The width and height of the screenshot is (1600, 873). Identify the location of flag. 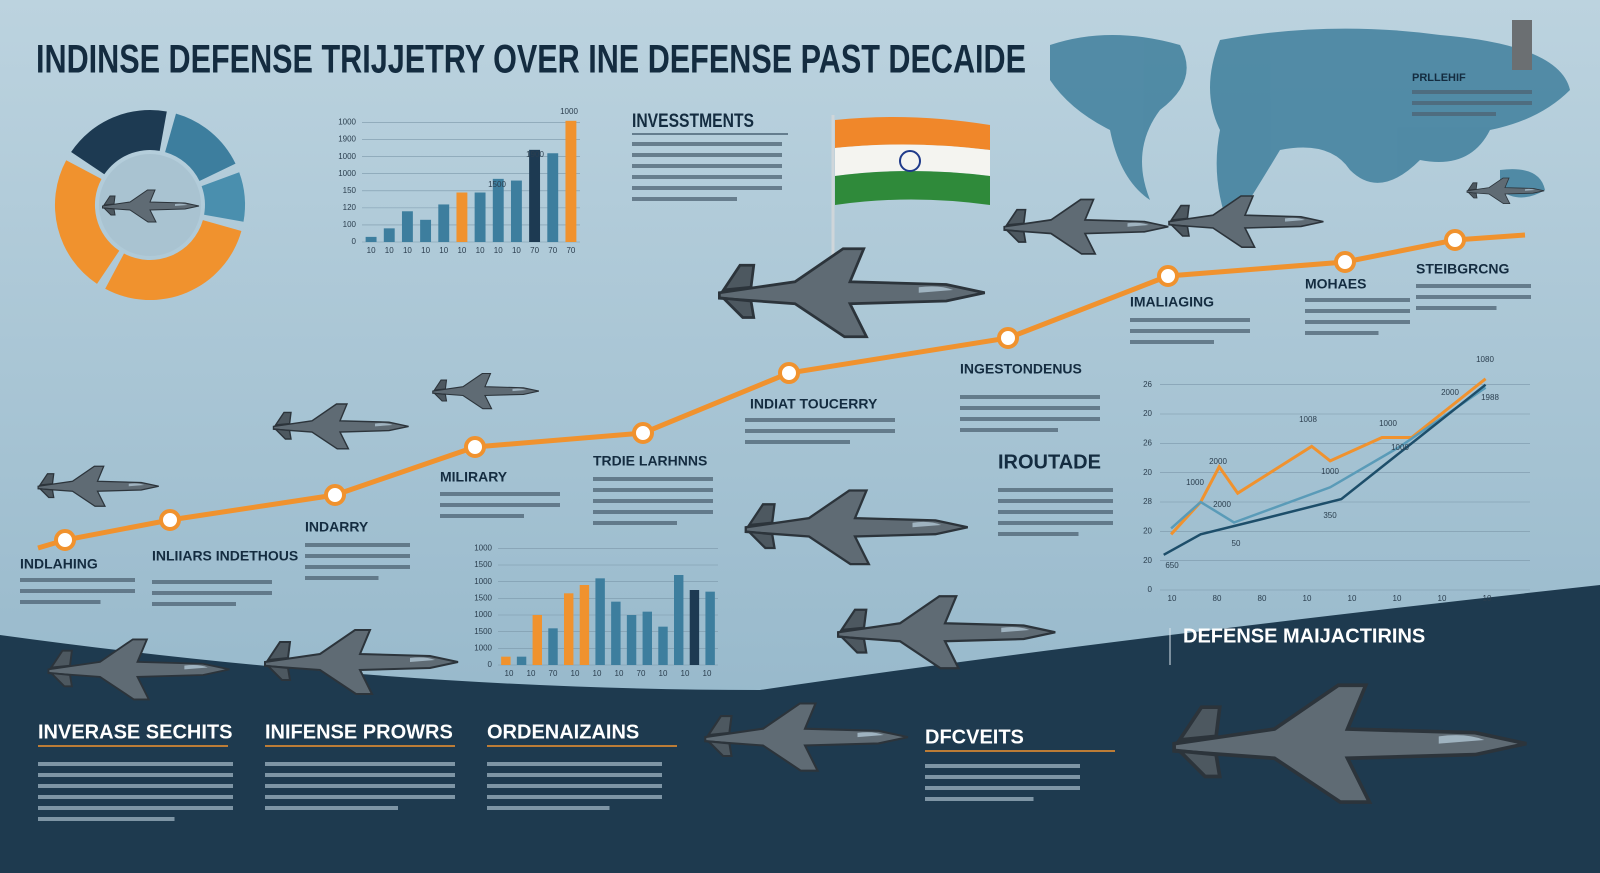
(910, 190).